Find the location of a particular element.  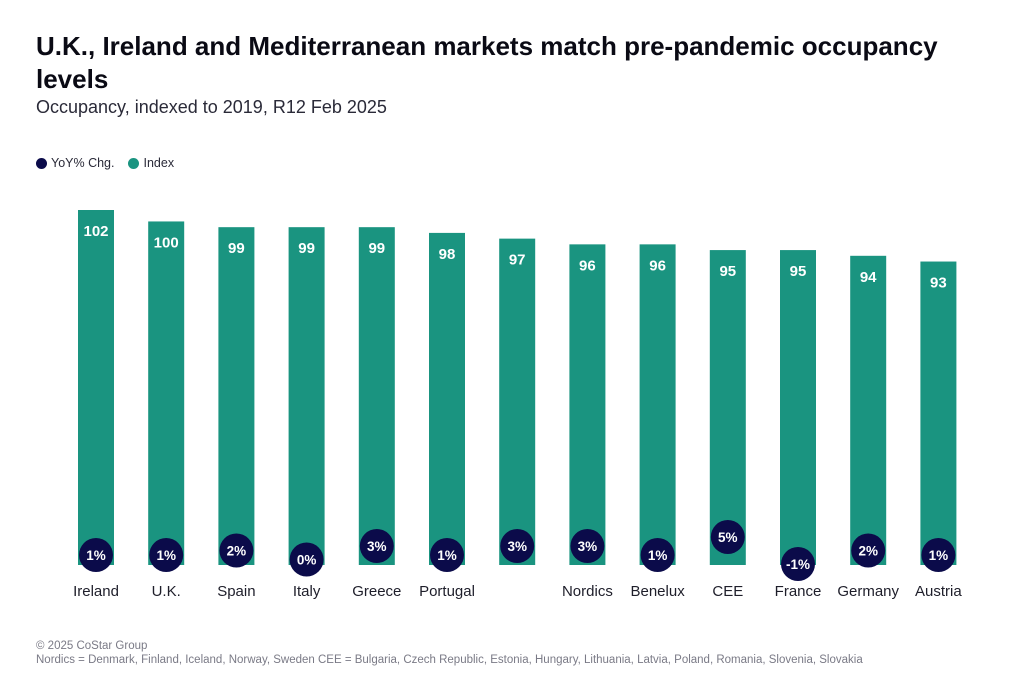

index-value-label: 98 is located at coordinates (447, 254).